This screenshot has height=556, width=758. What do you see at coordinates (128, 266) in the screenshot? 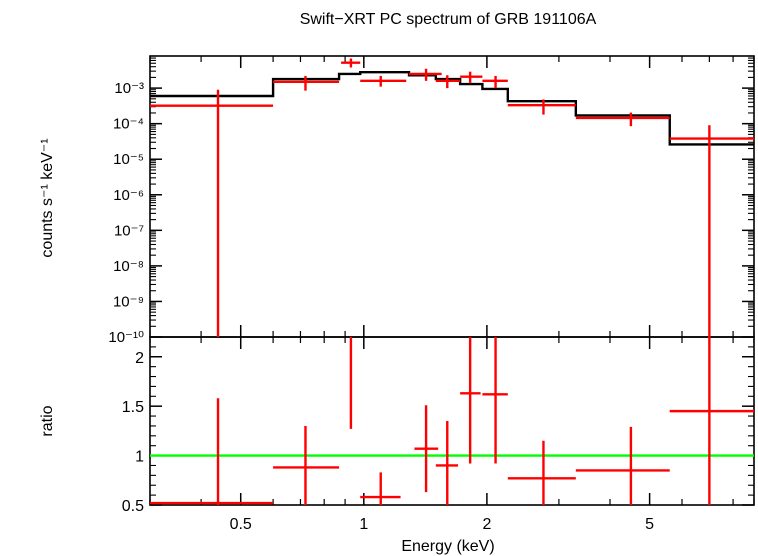
I see `y-tick-label: 10⁻⁸` at bounding box center [128, 266].